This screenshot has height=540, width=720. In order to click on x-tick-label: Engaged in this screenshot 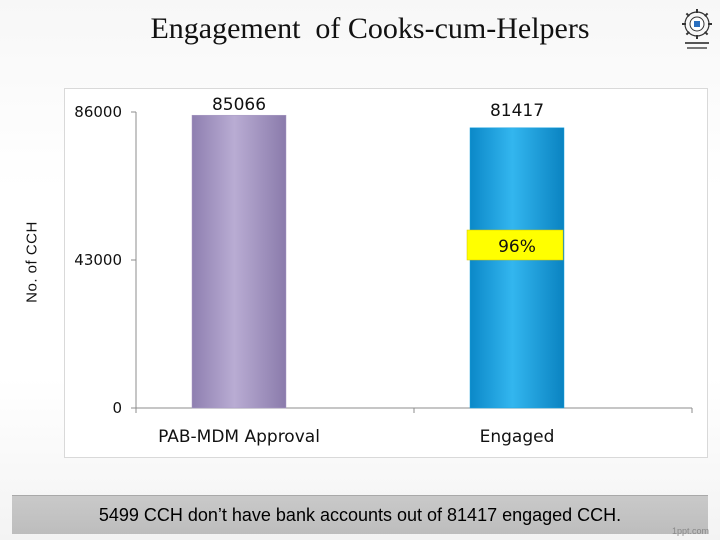, I will do `click(517, 437)`.